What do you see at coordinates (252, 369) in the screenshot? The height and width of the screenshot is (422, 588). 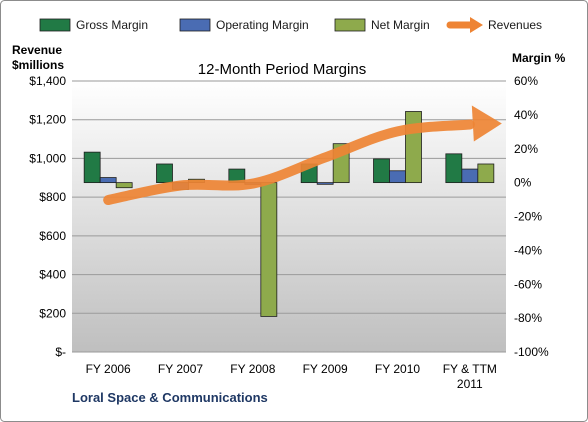 I see `category-label: FY 2008` at bounding box center [252, 369].